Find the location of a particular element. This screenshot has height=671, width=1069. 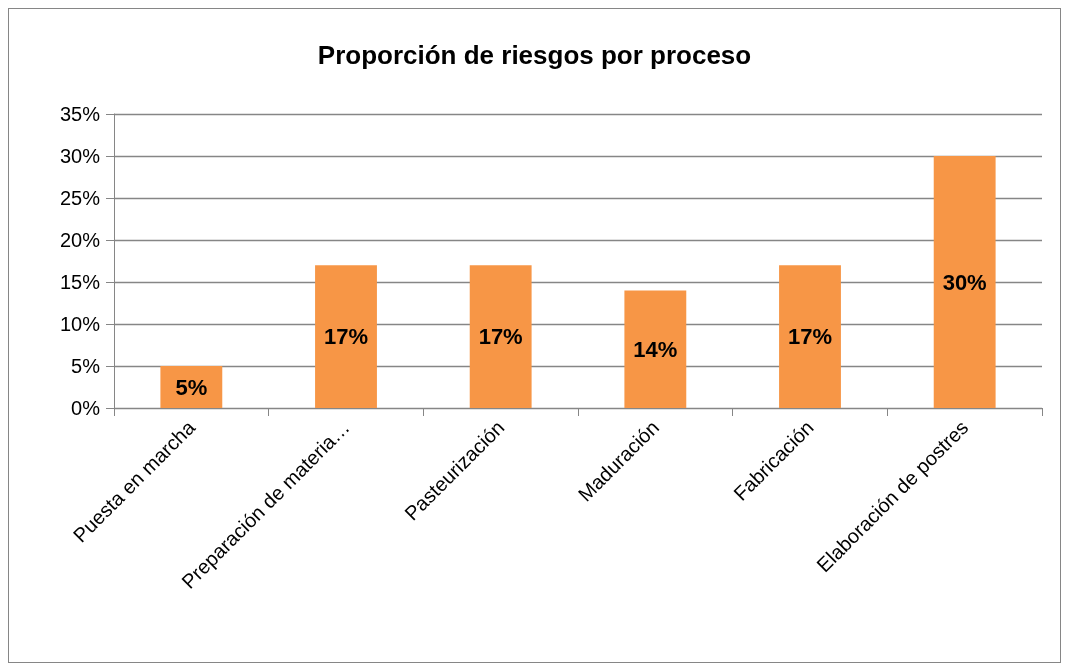

y-tick-label: 5% is located at coordinates (86, 366).